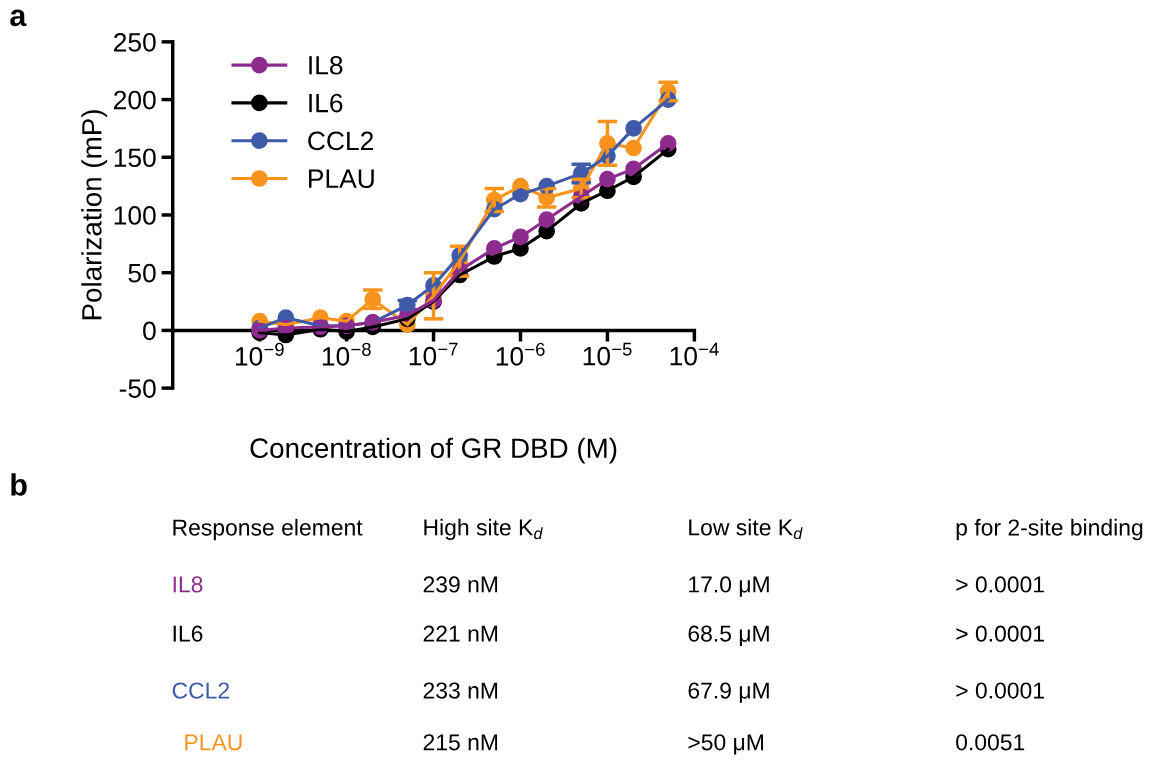 The height and width of the screenshot is (761, 1167). What do you see at coordinates (520, 354) in the screenshot?
I see `x-tick-label: 10$^{−6}$` at bounding box center [520, 354].